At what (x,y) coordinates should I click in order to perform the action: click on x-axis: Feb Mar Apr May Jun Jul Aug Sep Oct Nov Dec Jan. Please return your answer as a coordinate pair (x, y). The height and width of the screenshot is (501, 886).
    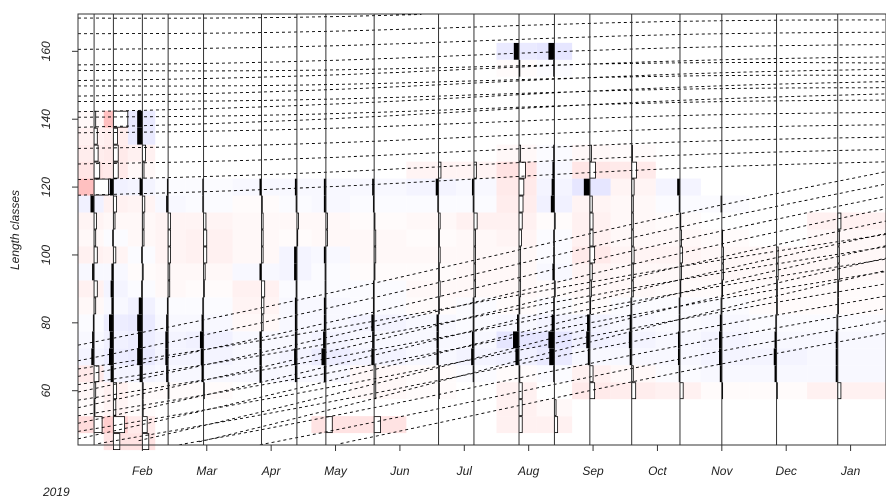
    Looking at the image, I should click on (496, 461).